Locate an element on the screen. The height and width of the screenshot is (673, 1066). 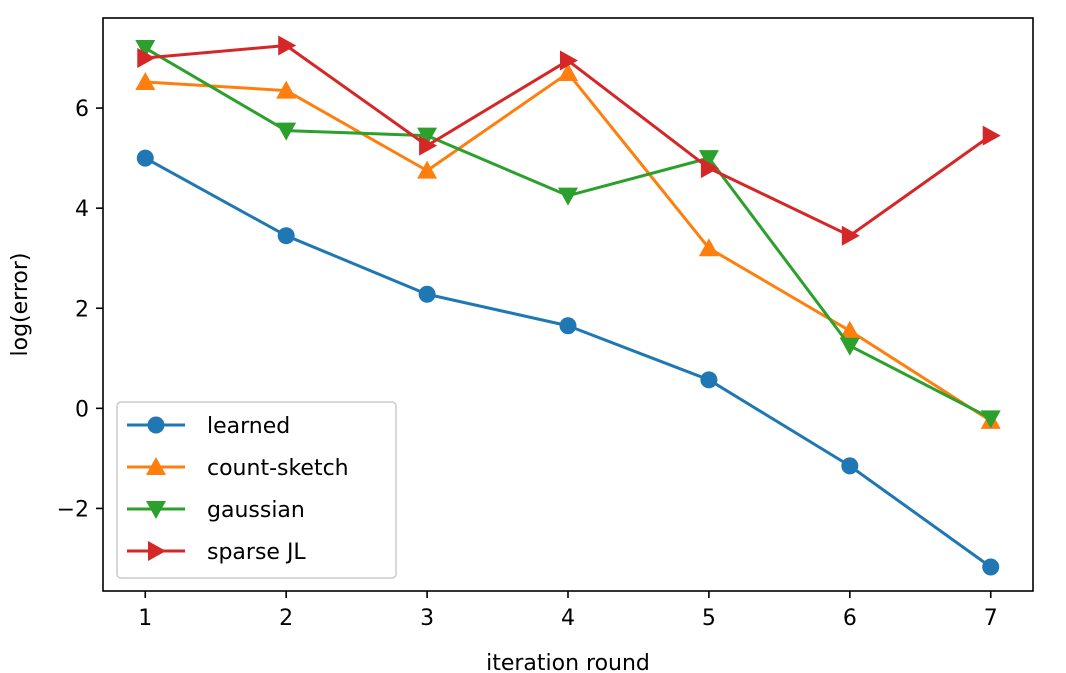
x-tick-label: 2 is located at coordinates (286, 618).